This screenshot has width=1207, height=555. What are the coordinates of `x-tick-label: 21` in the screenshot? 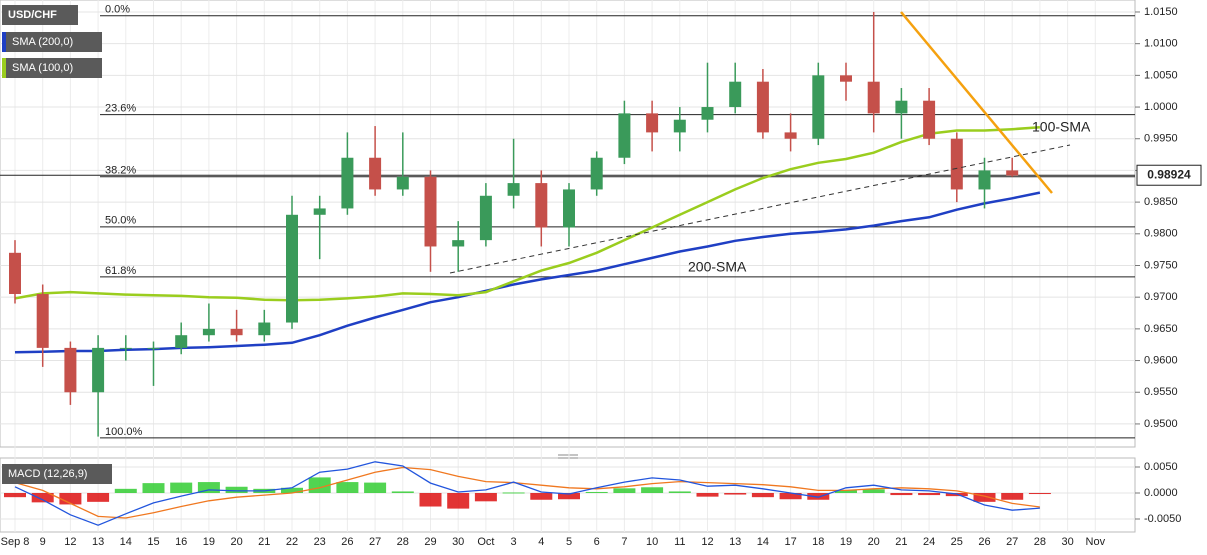 It's located at (901, 542).